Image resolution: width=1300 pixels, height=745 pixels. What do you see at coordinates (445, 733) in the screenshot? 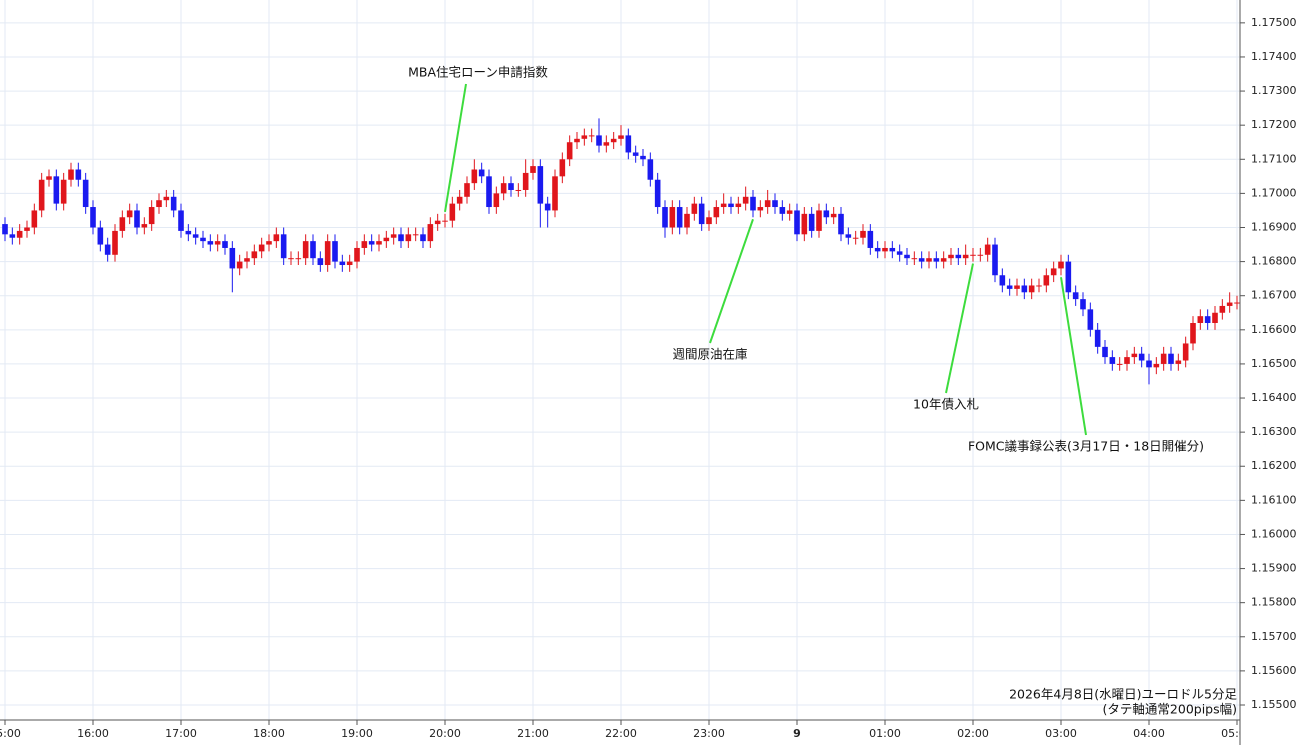
I see `x-tick-label: 20:00` at bounding box center [445, 733].